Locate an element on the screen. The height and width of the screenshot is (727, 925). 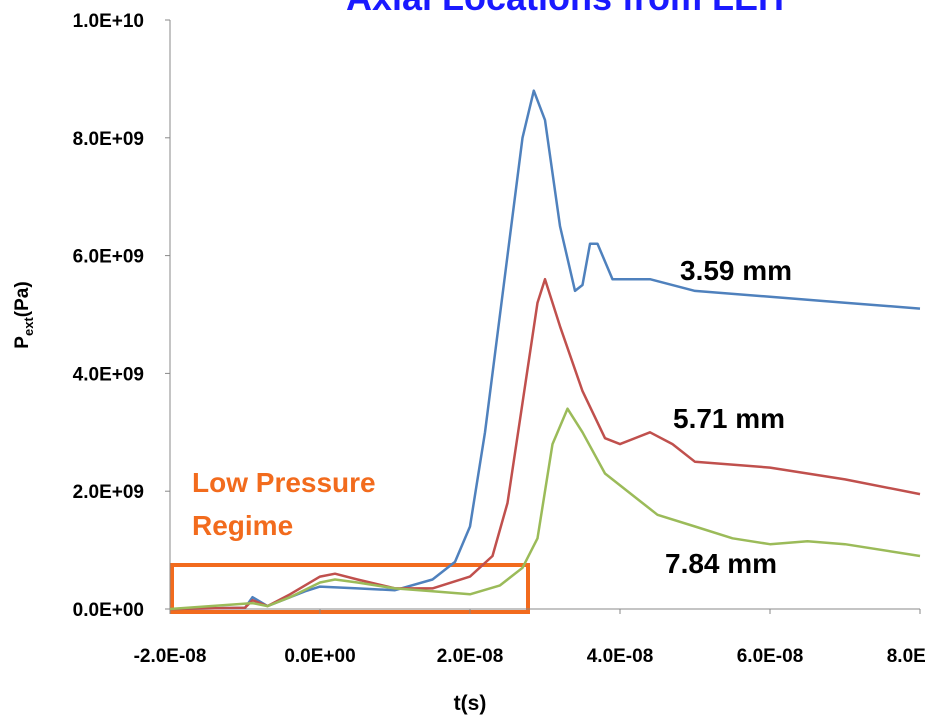
y-tick-label: 1.0E+10 is located at coordinates (108, 21).